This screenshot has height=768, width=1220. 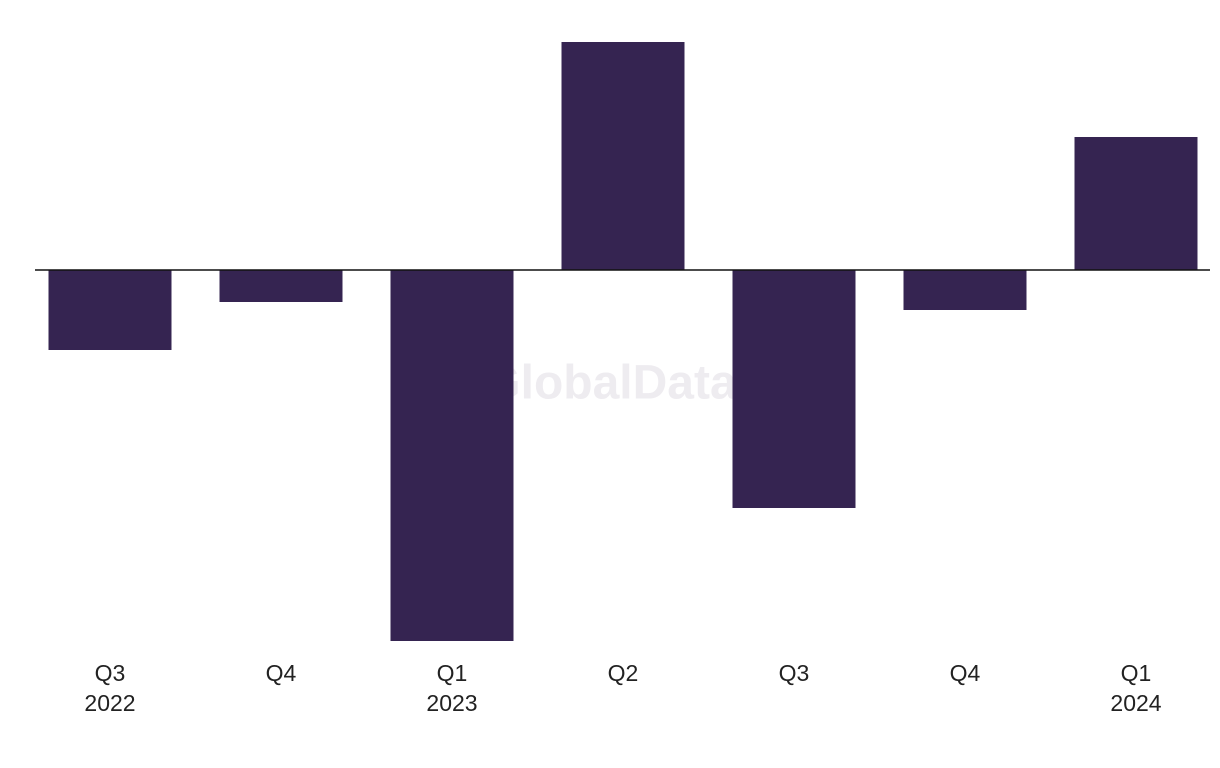 What do you see at coordinates (623, 673) in the screenshot?
I see `x-tick-label: Q2` at bounding box center [623, 673].